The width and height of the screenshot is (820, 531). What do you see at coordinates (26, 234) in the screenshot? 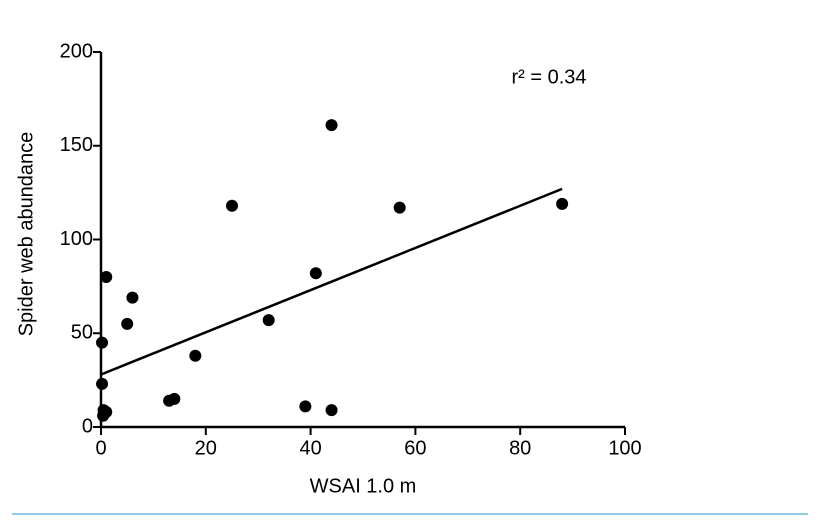
I see `y-axis-label: Spider web abundance` at bounding box center [26, 234].